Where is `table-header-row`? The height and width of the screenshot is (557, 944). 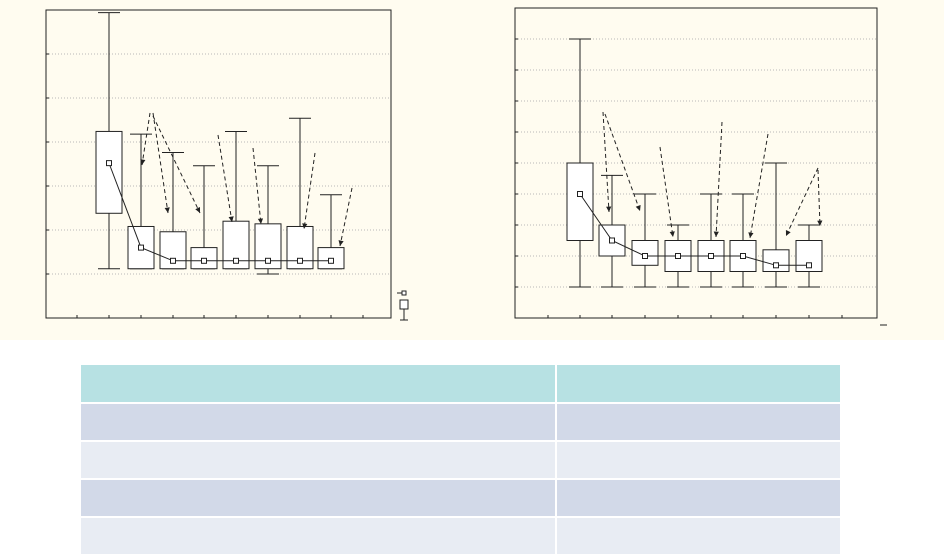
table-header-row is located at coordinates (460, 383).